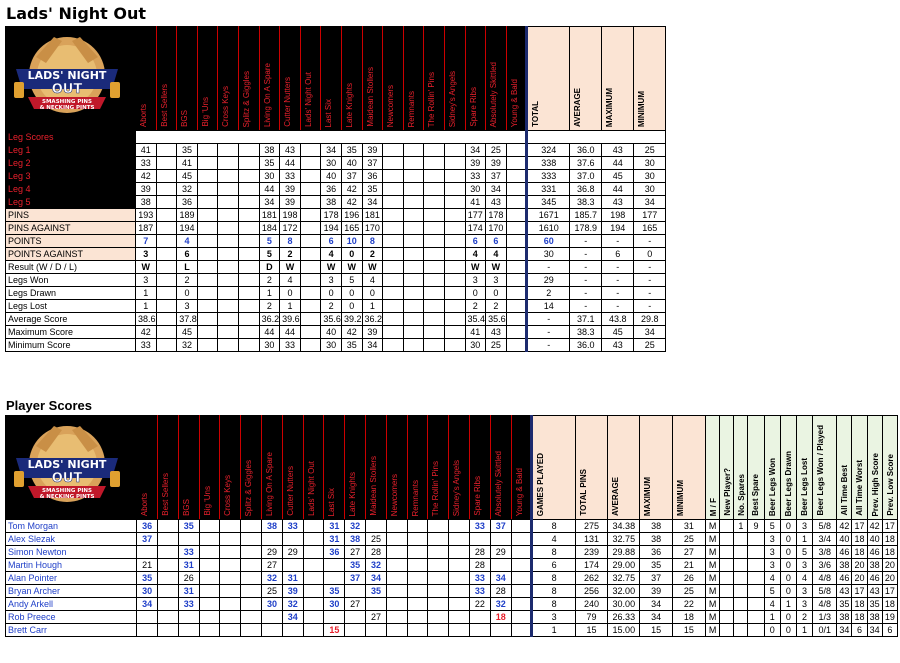  I want to click on team-name: Spare Ribs, so click(473, 107).